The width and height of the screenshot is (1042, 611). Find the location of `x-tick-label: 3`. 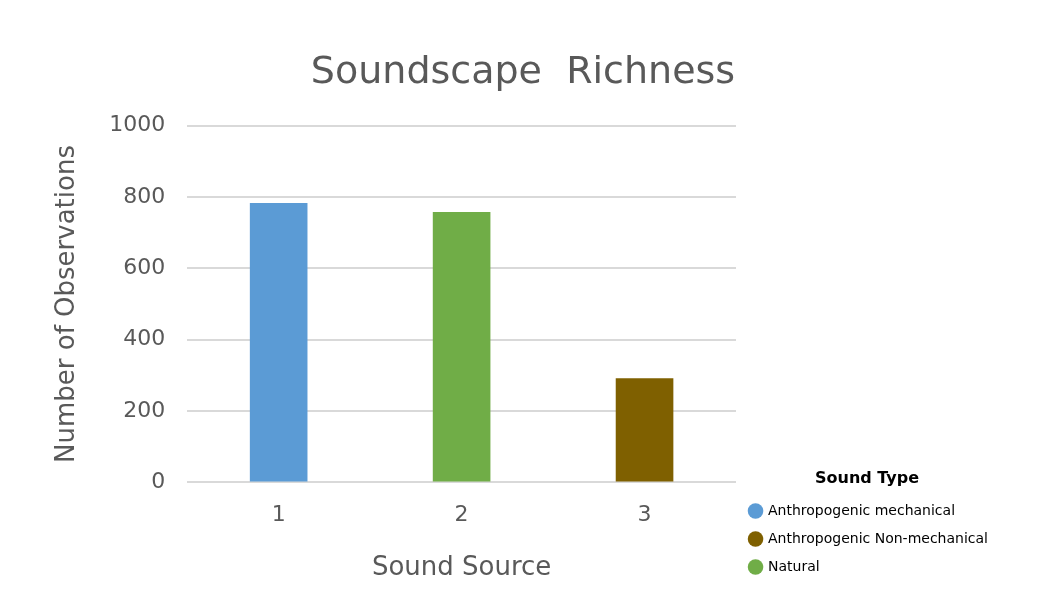

x-tick-label: 3 is located at coordinates (644, 514).